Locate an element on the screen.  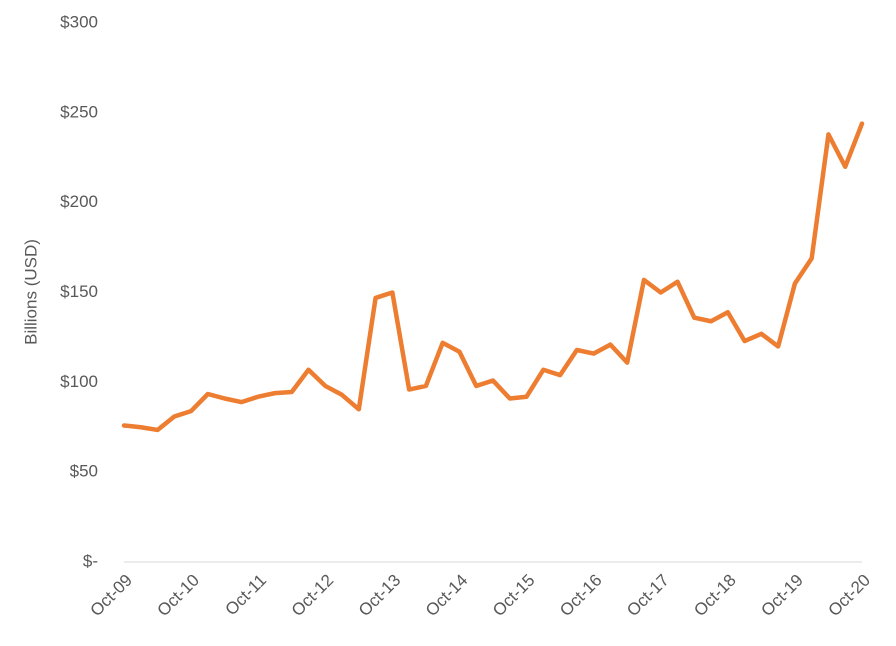
x-tick-label: Oct-14 is located at coordinates (447, 596).